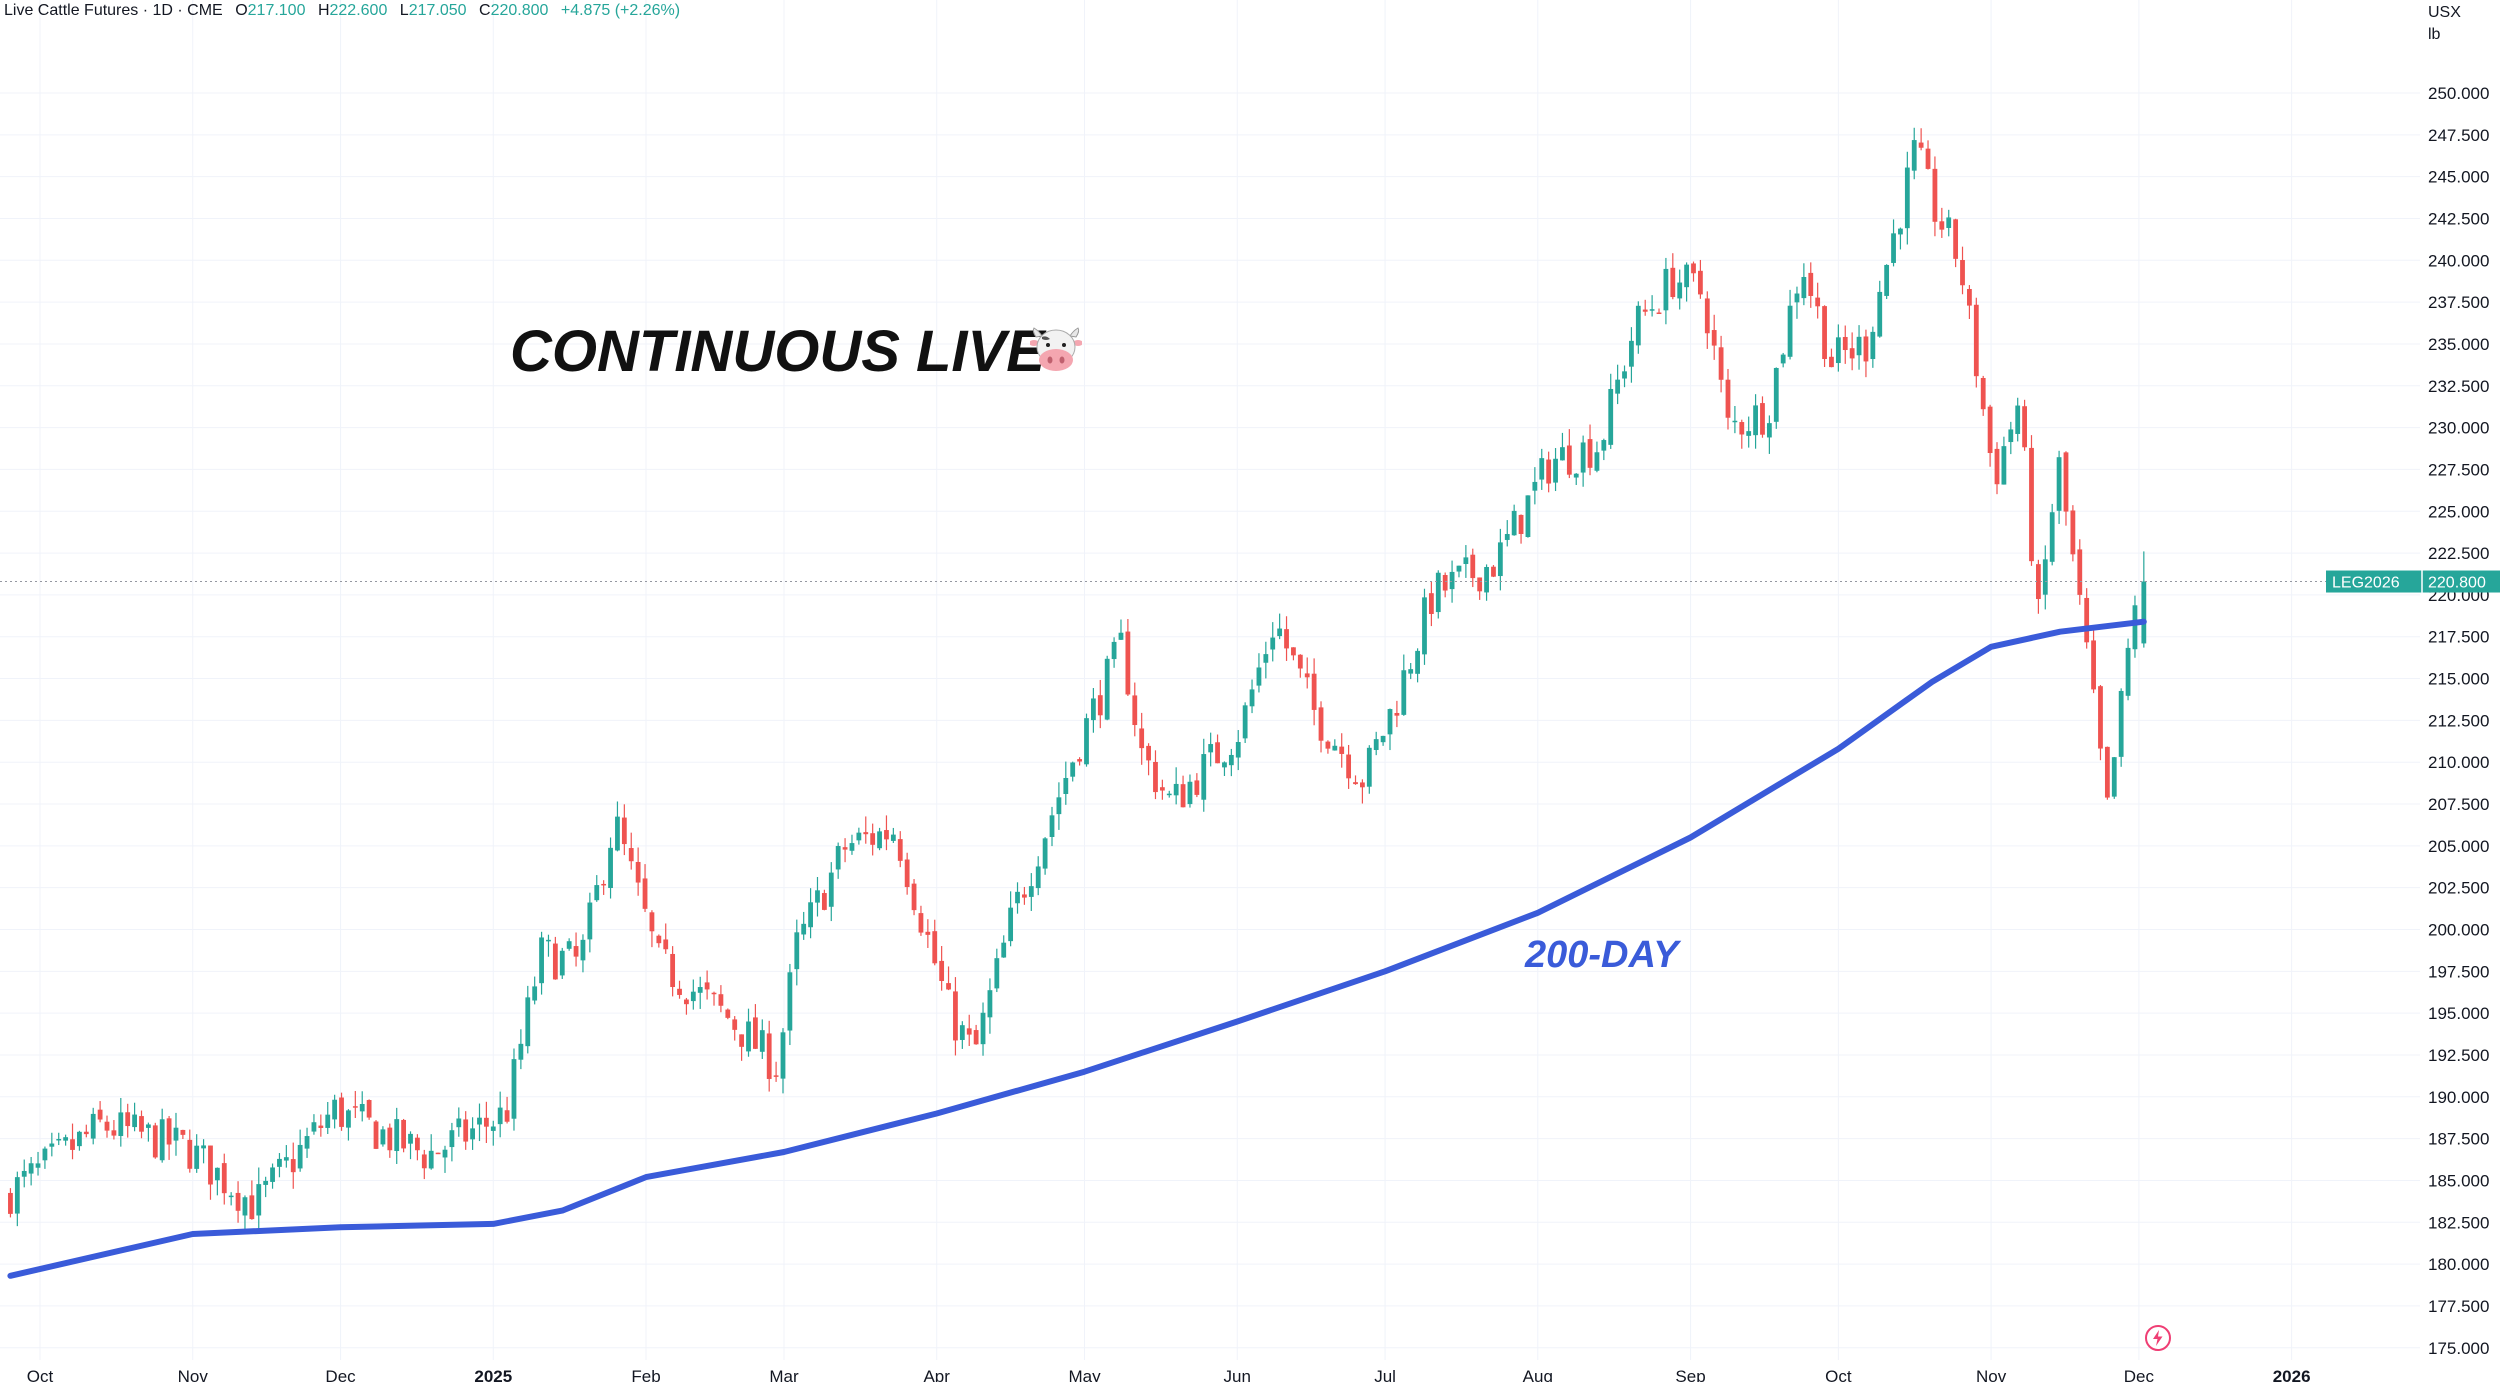 This screenshot has width=2500, height=1382. I want to click on symbol-name: Live Cattle Futures · 1D · CME, so click(113, 10).